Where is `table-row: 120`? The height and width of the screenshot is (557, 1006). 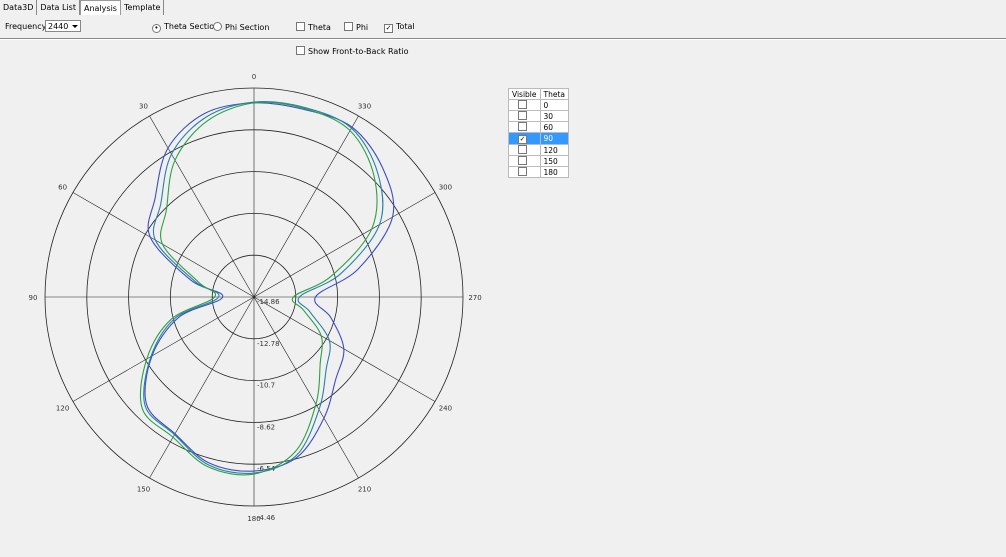 table-row: 120 is located at coordinates (538, 150).